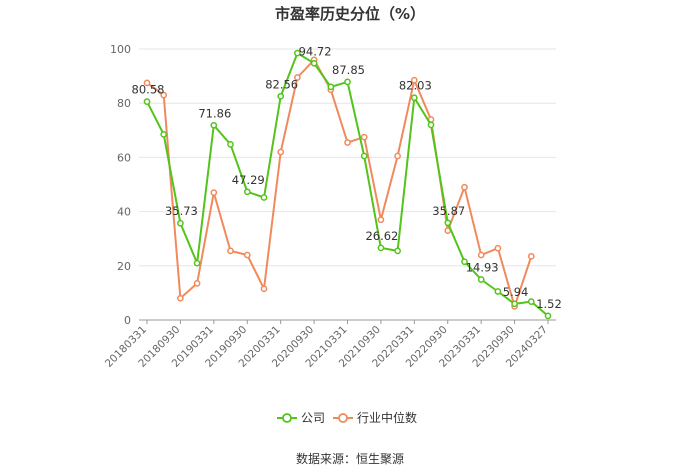 This screenshot has width=700, height=474. I want to click on source-note: 数据来源：恒生聚源, so click(350, 458).